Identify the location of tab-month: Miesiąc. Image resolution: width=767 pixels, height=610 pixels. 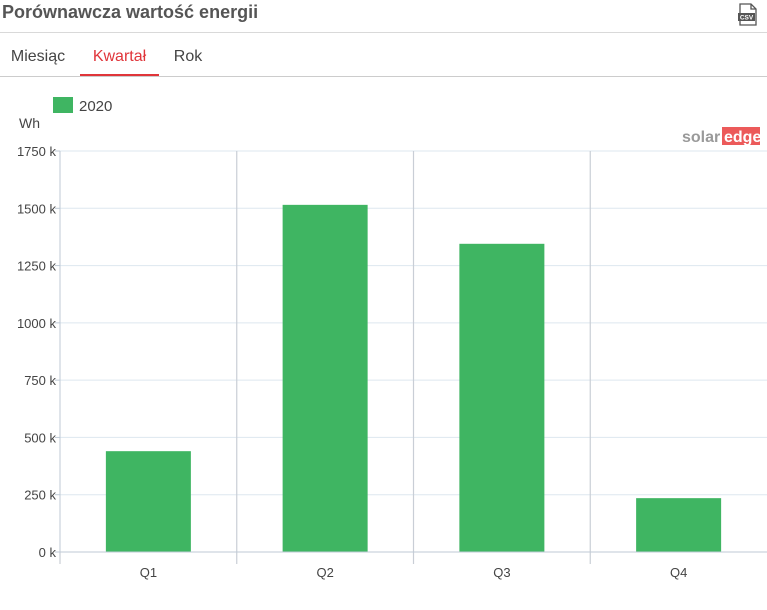
(38, 56).